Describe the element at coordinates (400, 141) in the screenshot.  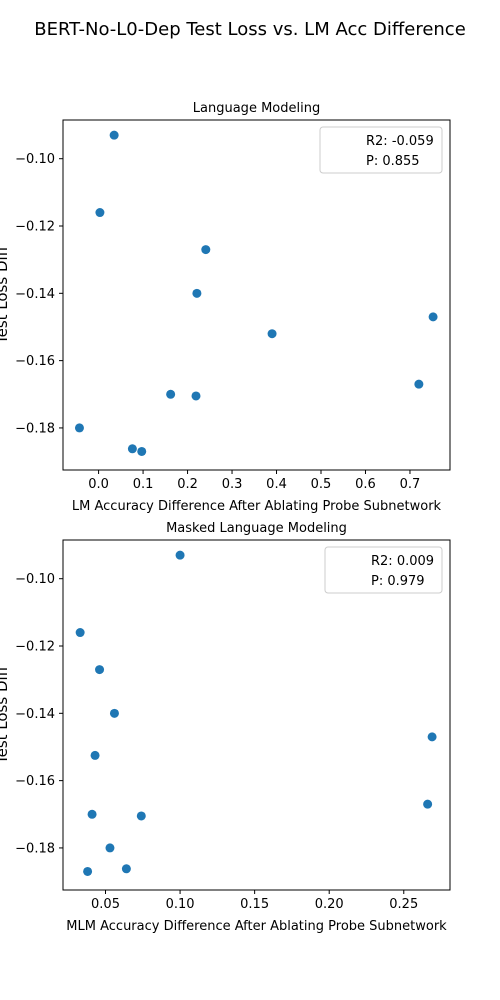
I see `legend-entry: R2: -0.059` at that location.